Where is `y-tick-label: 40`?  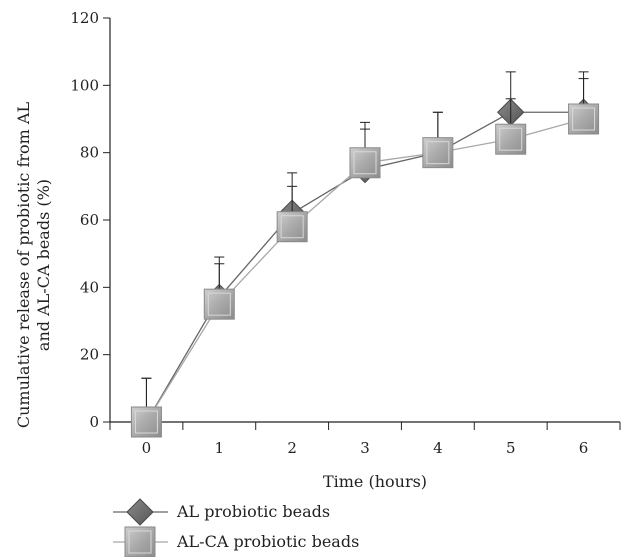 y-tick-label: 40 is located at coordinates (89, 287).